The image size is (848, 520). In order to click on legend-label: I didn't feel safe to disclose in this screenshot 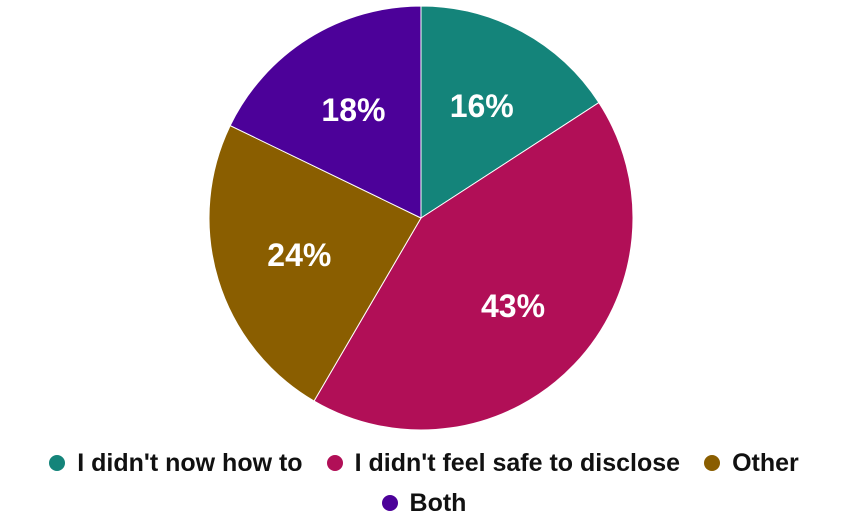, I will do `click(517, 462)`.